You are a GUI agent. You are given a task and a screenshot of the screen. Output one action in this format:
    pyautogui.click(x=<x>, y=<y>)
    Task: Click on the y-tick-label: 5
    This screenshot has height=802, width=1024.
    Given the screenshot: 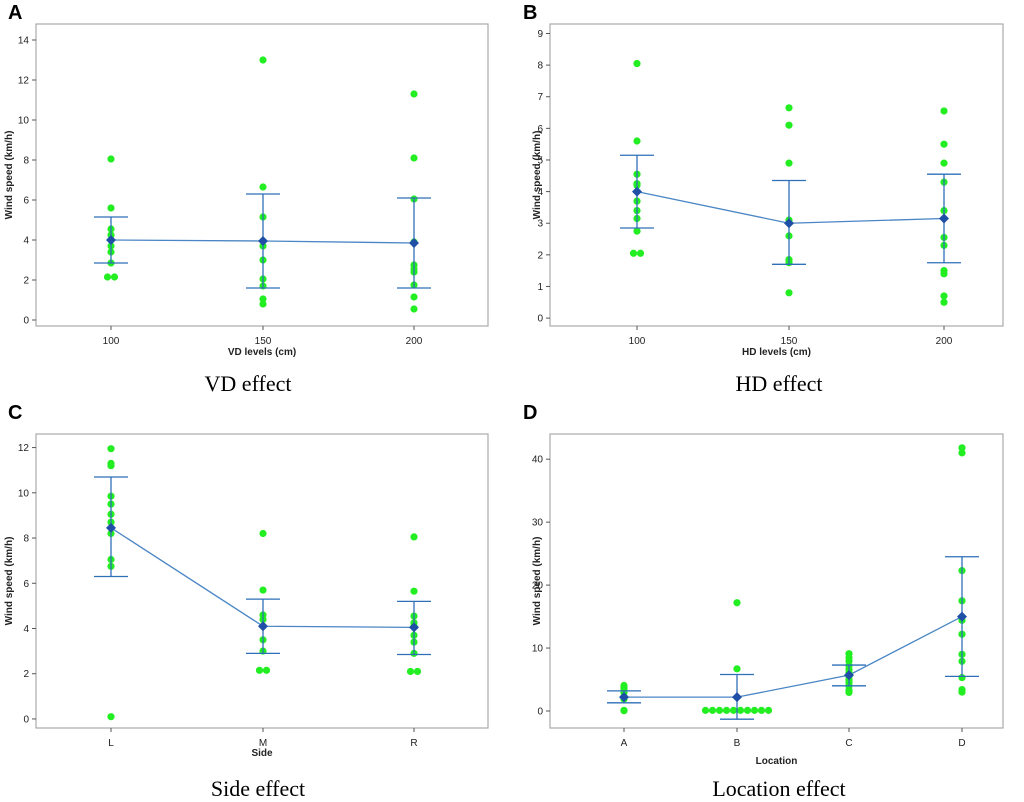 What is the action you would take?
    pyautogui.click(x=540, y=160)
    